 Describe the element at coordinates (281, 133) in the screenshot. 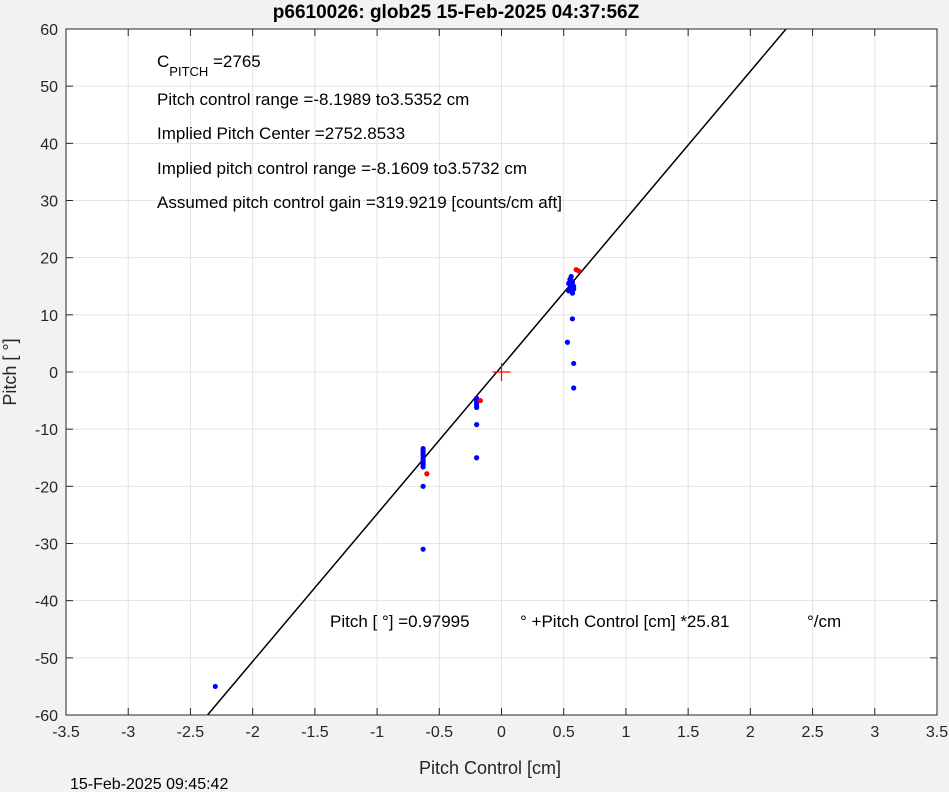

I see `annotation-implied-pitch-center: Implied Pitch Center =2752.8533` at that location.